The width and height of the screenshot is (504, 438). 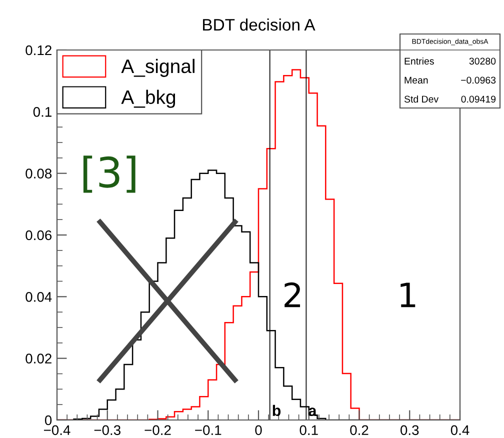 What do you see at coordinates (39, 50) in the screenshot?
I see `y-tick-label: 0.12` at bounding box center [39, 50].